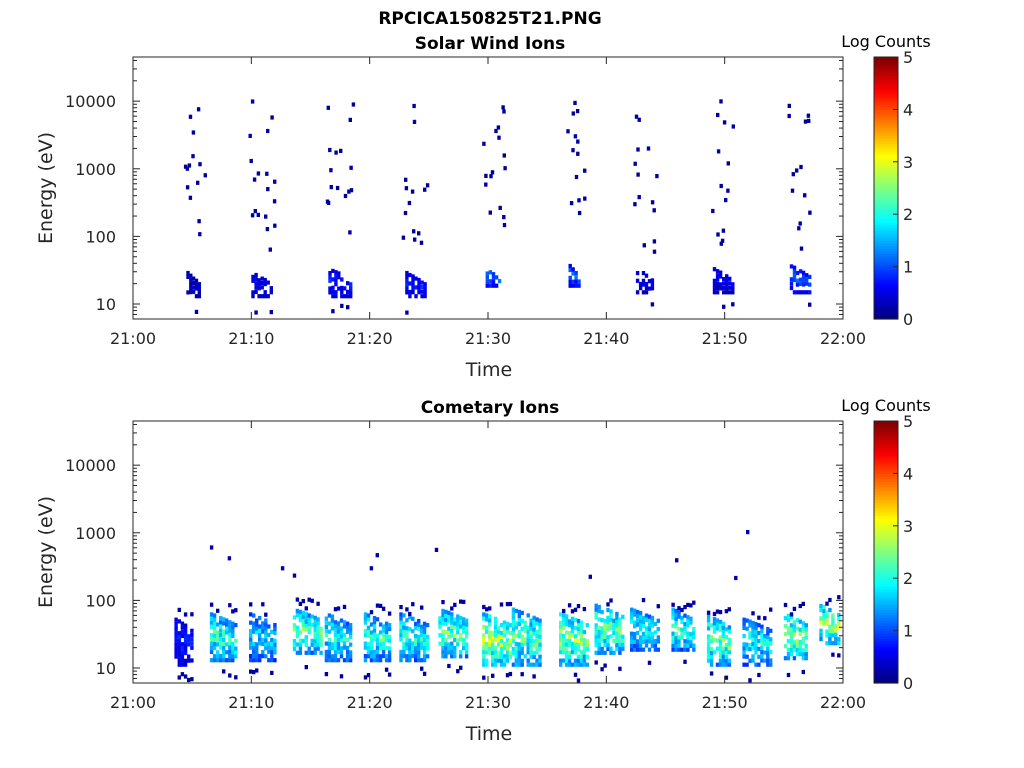 This screenshot has height=768, width=1024. What do you see at coordinates (908, 683) in the screenshot?
I see `colorbar-tick-label: 0` at bounding box center [908, 683].